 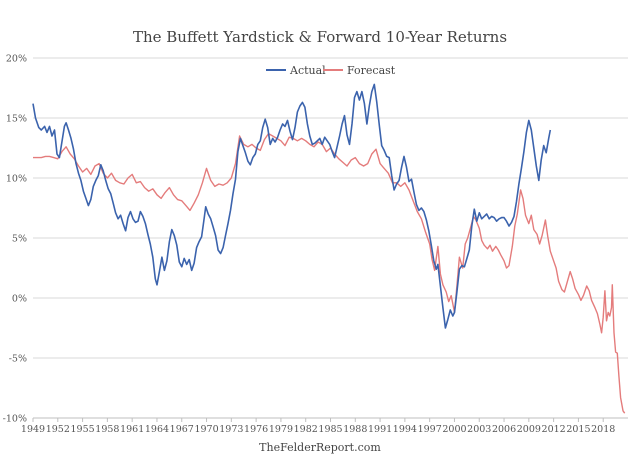 I want to click on legend: Actual Forecast, so click(x=331, y=70).